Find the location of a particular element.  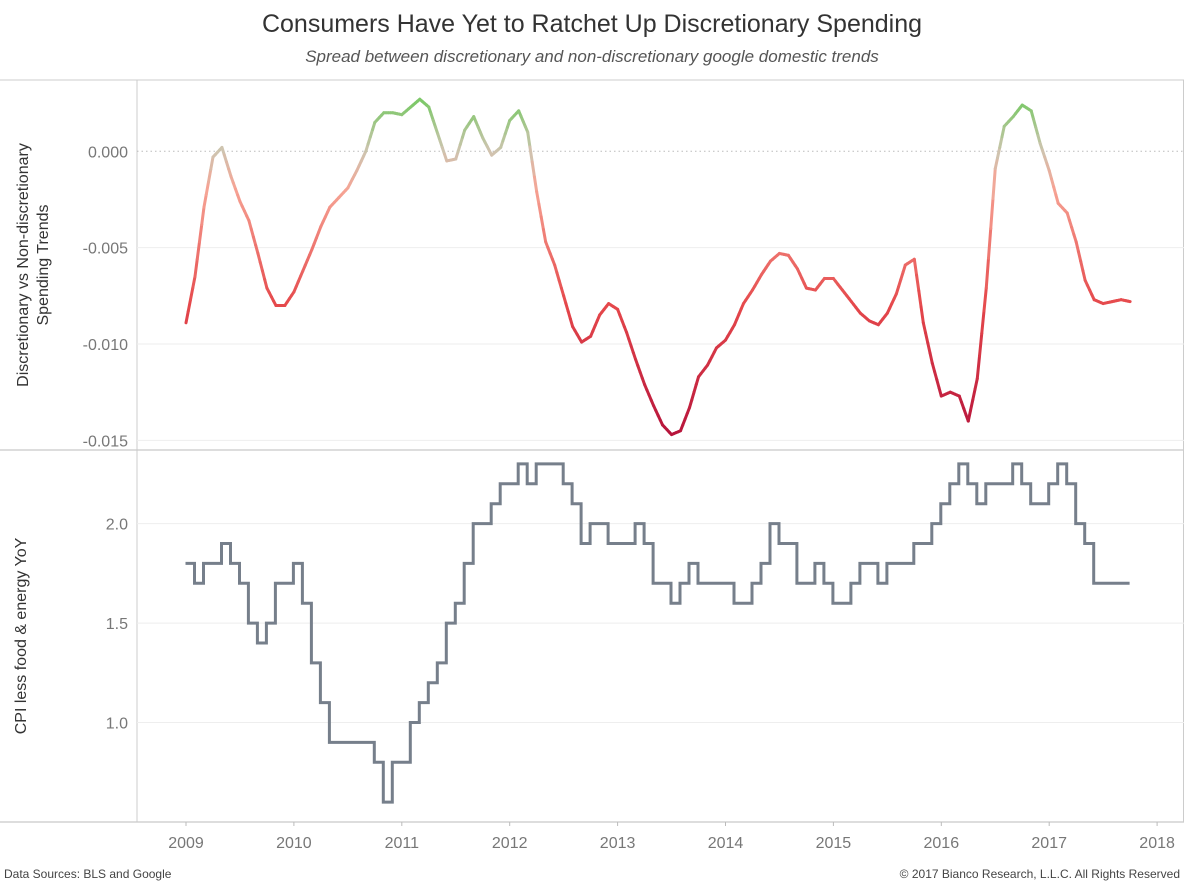

x-tick-label: 2015 is located at coordinates (834, 843).